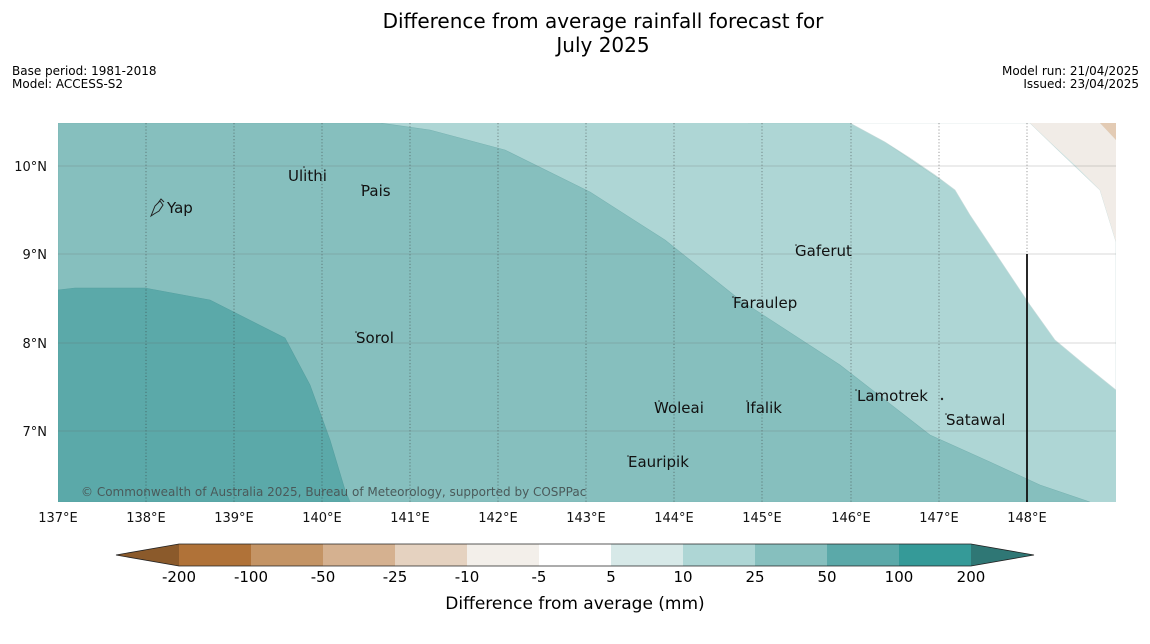 This screenshot has width=1150, height=644. What do you see at coordinates (755, 577) in the screenshot?
I see `colorbar-label: 25` at bounding box center [755, 577].